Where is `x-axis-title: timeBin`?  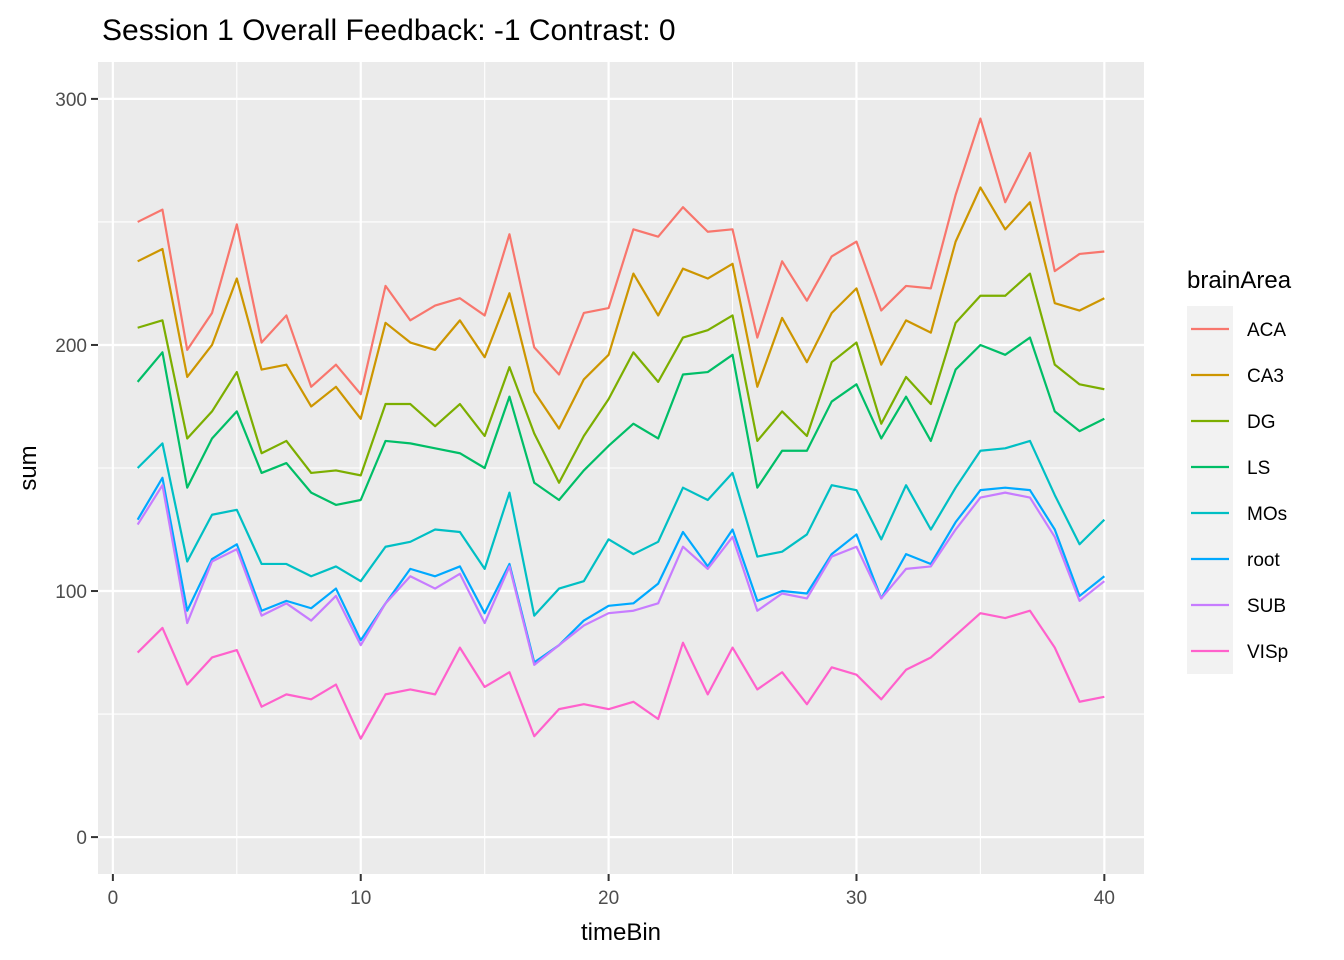
x-axis-title: timeBin is located at coordinates (621, 932).